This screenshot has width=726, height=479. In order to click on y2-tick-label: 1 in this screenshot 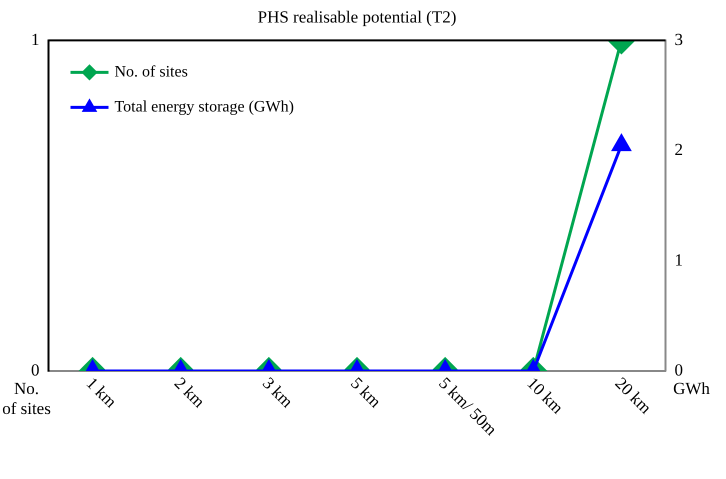, I will do `click(678, 260)`.